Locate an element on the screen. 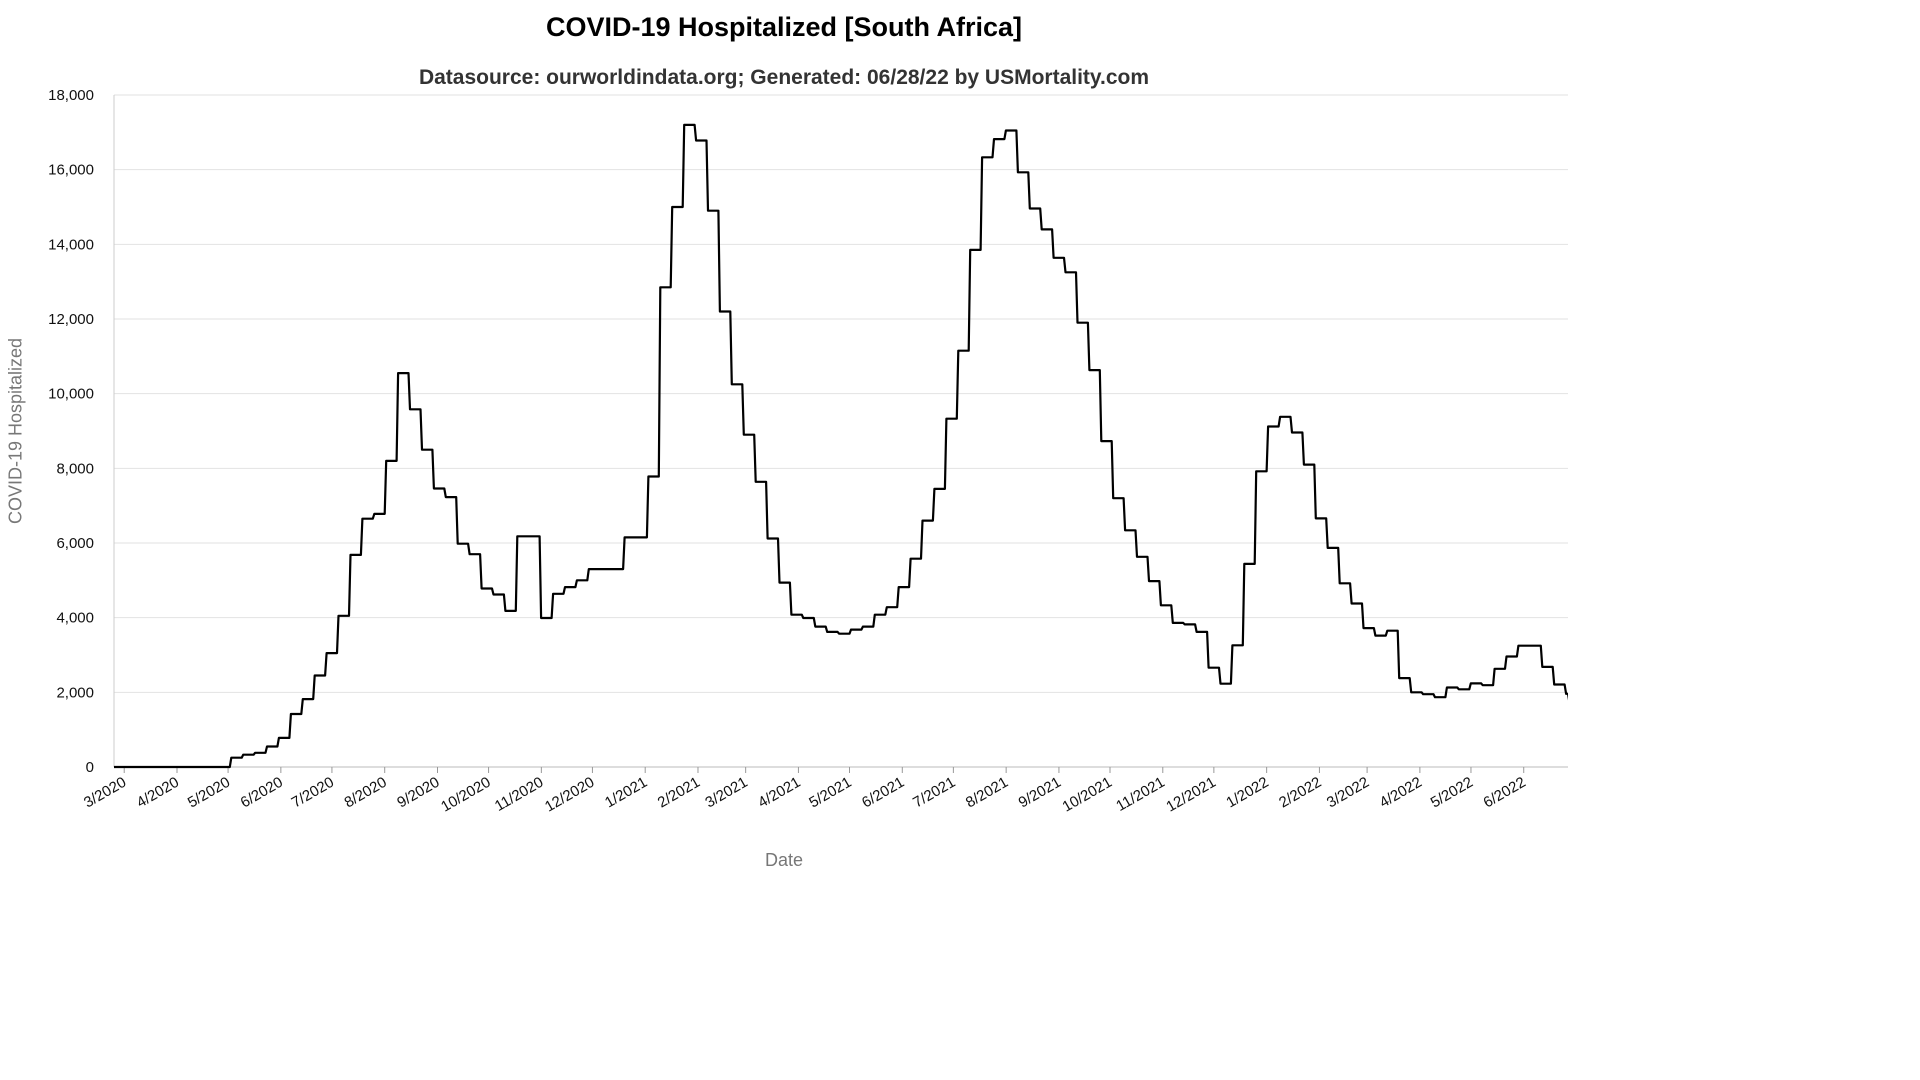 This screenshot has width=1920, height=1080. x-tick-label: 5/2020 is located at coordinates (209, 793).